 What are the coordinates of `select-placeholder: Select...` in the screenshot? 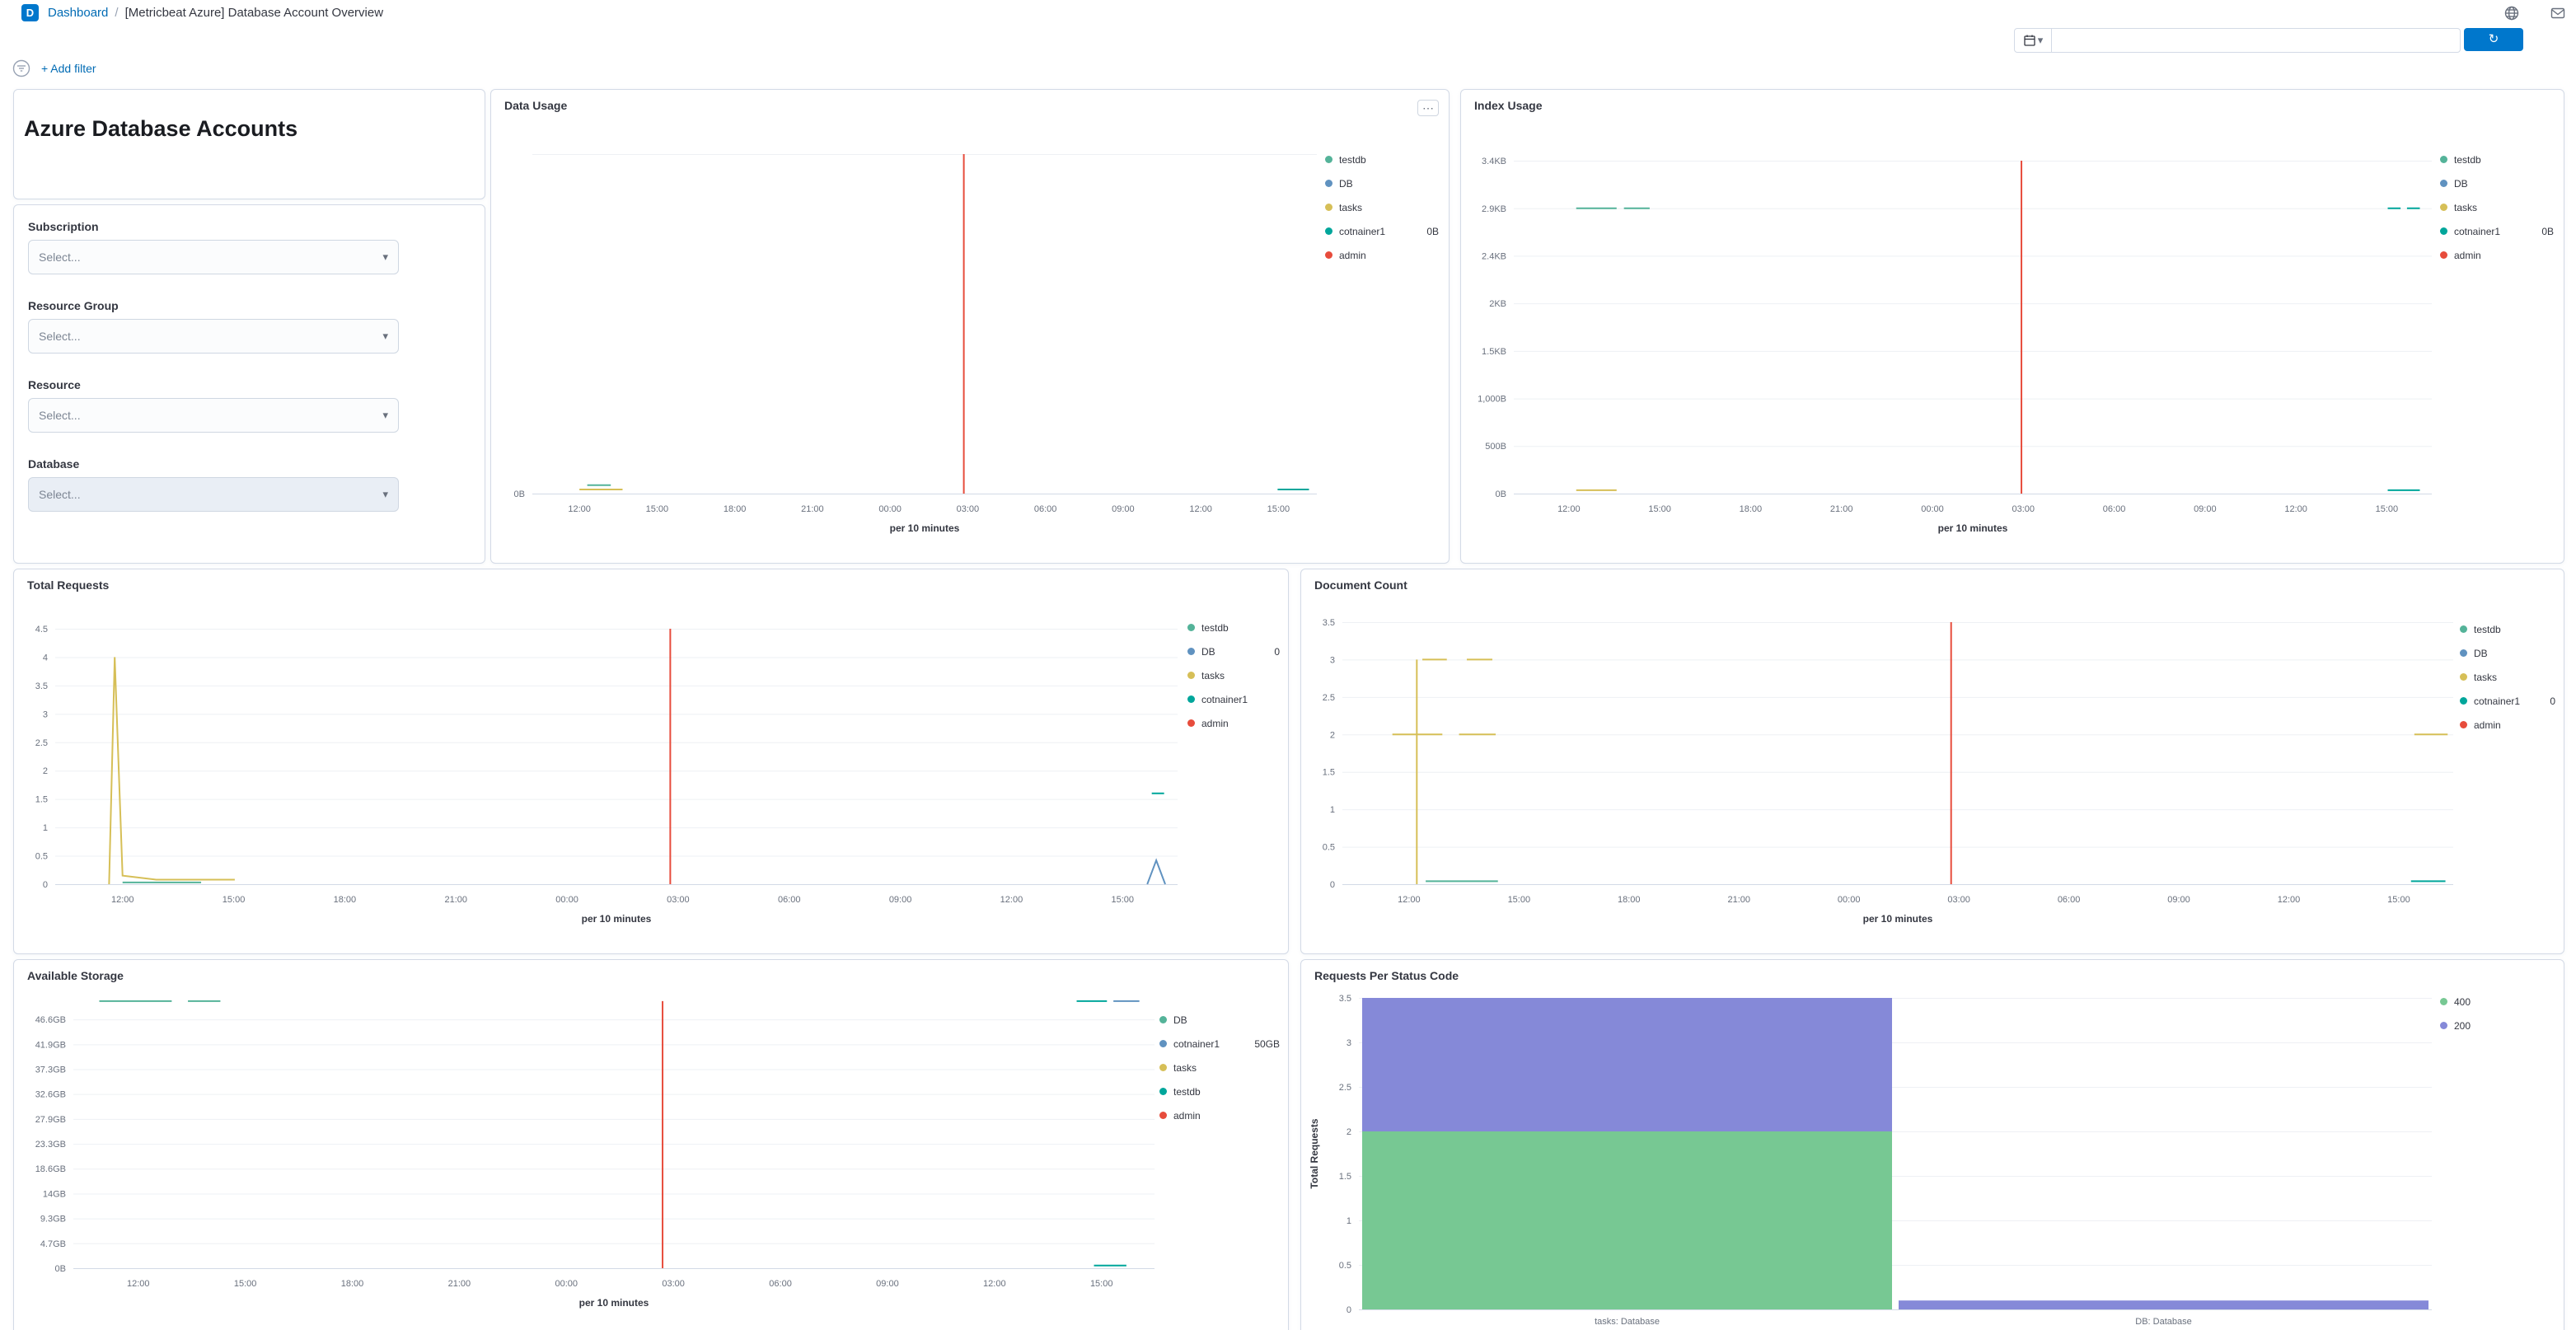 It's located at (60, 494).